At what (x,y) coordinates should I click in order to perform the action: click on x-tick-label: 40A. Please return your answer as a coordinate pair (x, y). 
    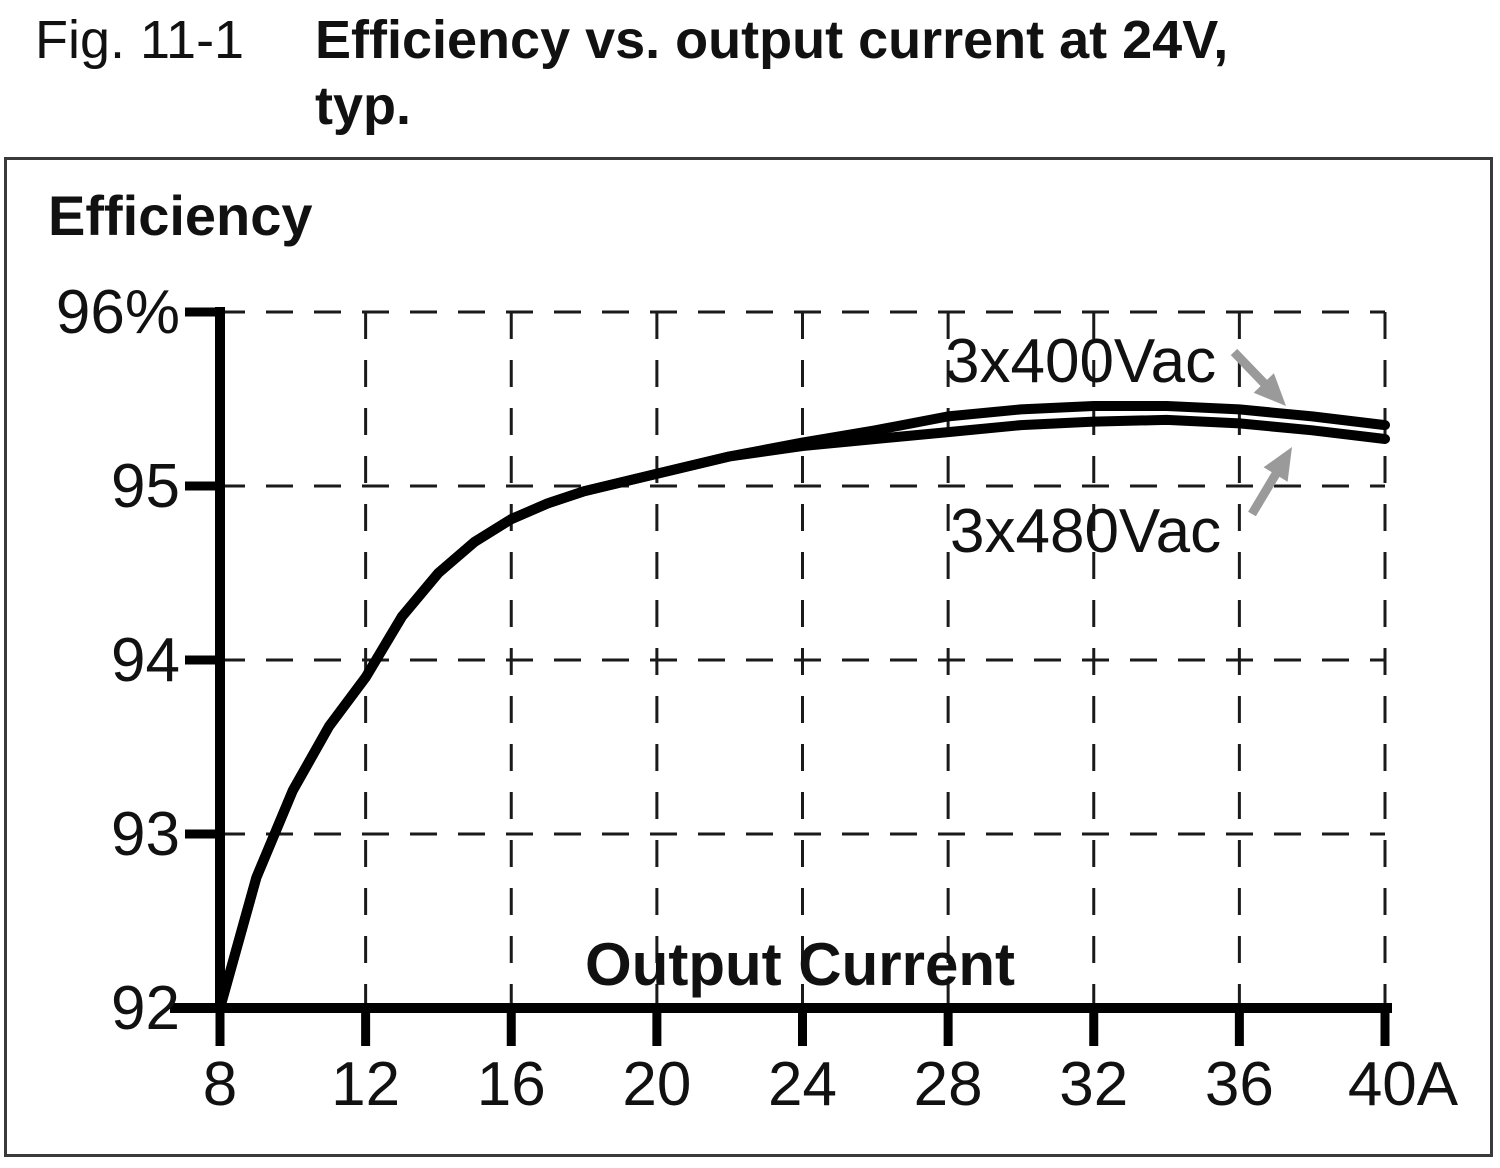
    Looking at the image, I should click on (1403, 1084).